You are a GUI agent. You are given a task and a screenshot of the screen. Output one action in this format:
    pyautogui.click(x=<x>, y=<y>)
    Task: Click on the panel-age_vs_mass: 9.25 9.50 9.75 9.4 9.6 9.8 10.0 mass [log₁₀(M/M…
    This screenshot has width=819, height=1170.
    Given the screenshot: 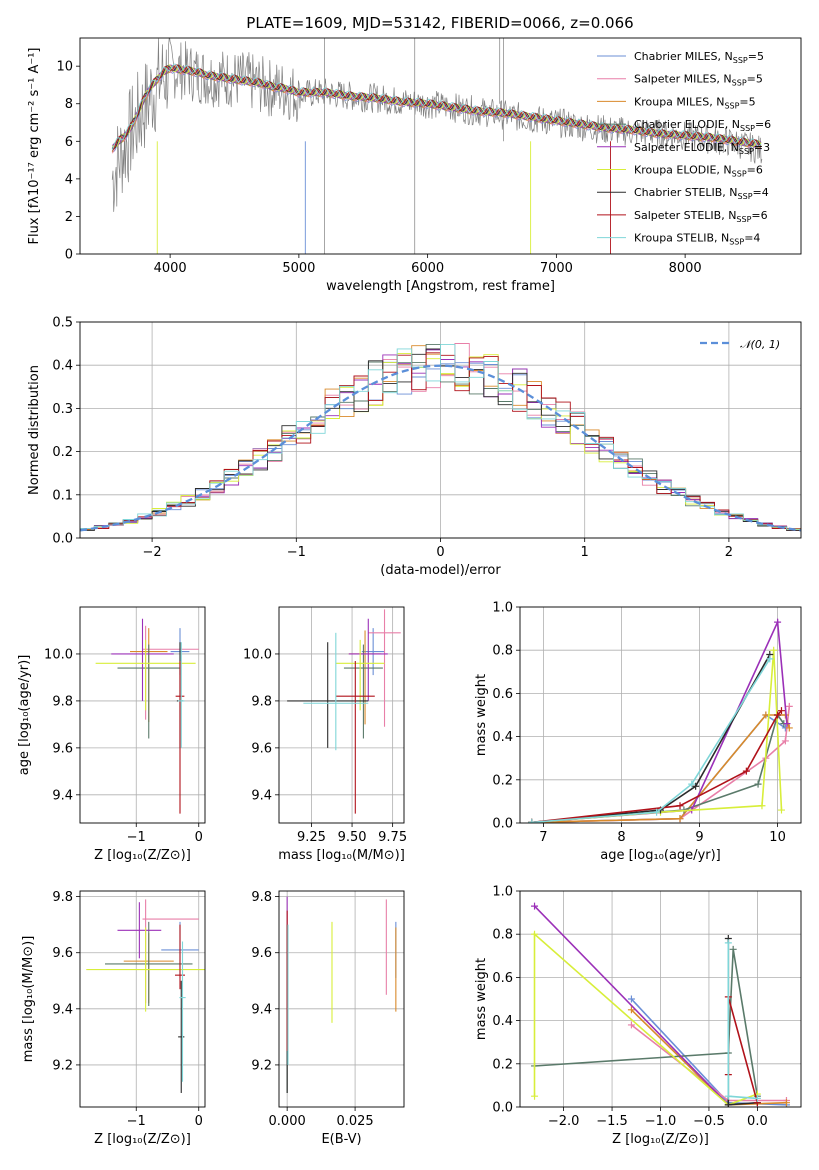 What is the action you would take?
    pyautogui.click(x=325, y=734)
    